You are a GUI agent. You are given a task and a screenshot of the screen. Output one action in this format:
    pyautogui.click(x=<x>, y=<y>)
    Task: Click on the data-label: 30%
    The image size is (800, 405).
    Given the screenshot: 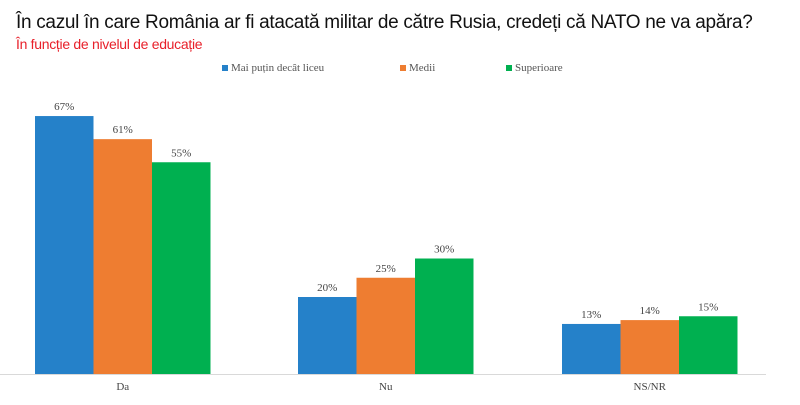 What is the action you would take?
    pyautogui.click(x=444, y=250)
    